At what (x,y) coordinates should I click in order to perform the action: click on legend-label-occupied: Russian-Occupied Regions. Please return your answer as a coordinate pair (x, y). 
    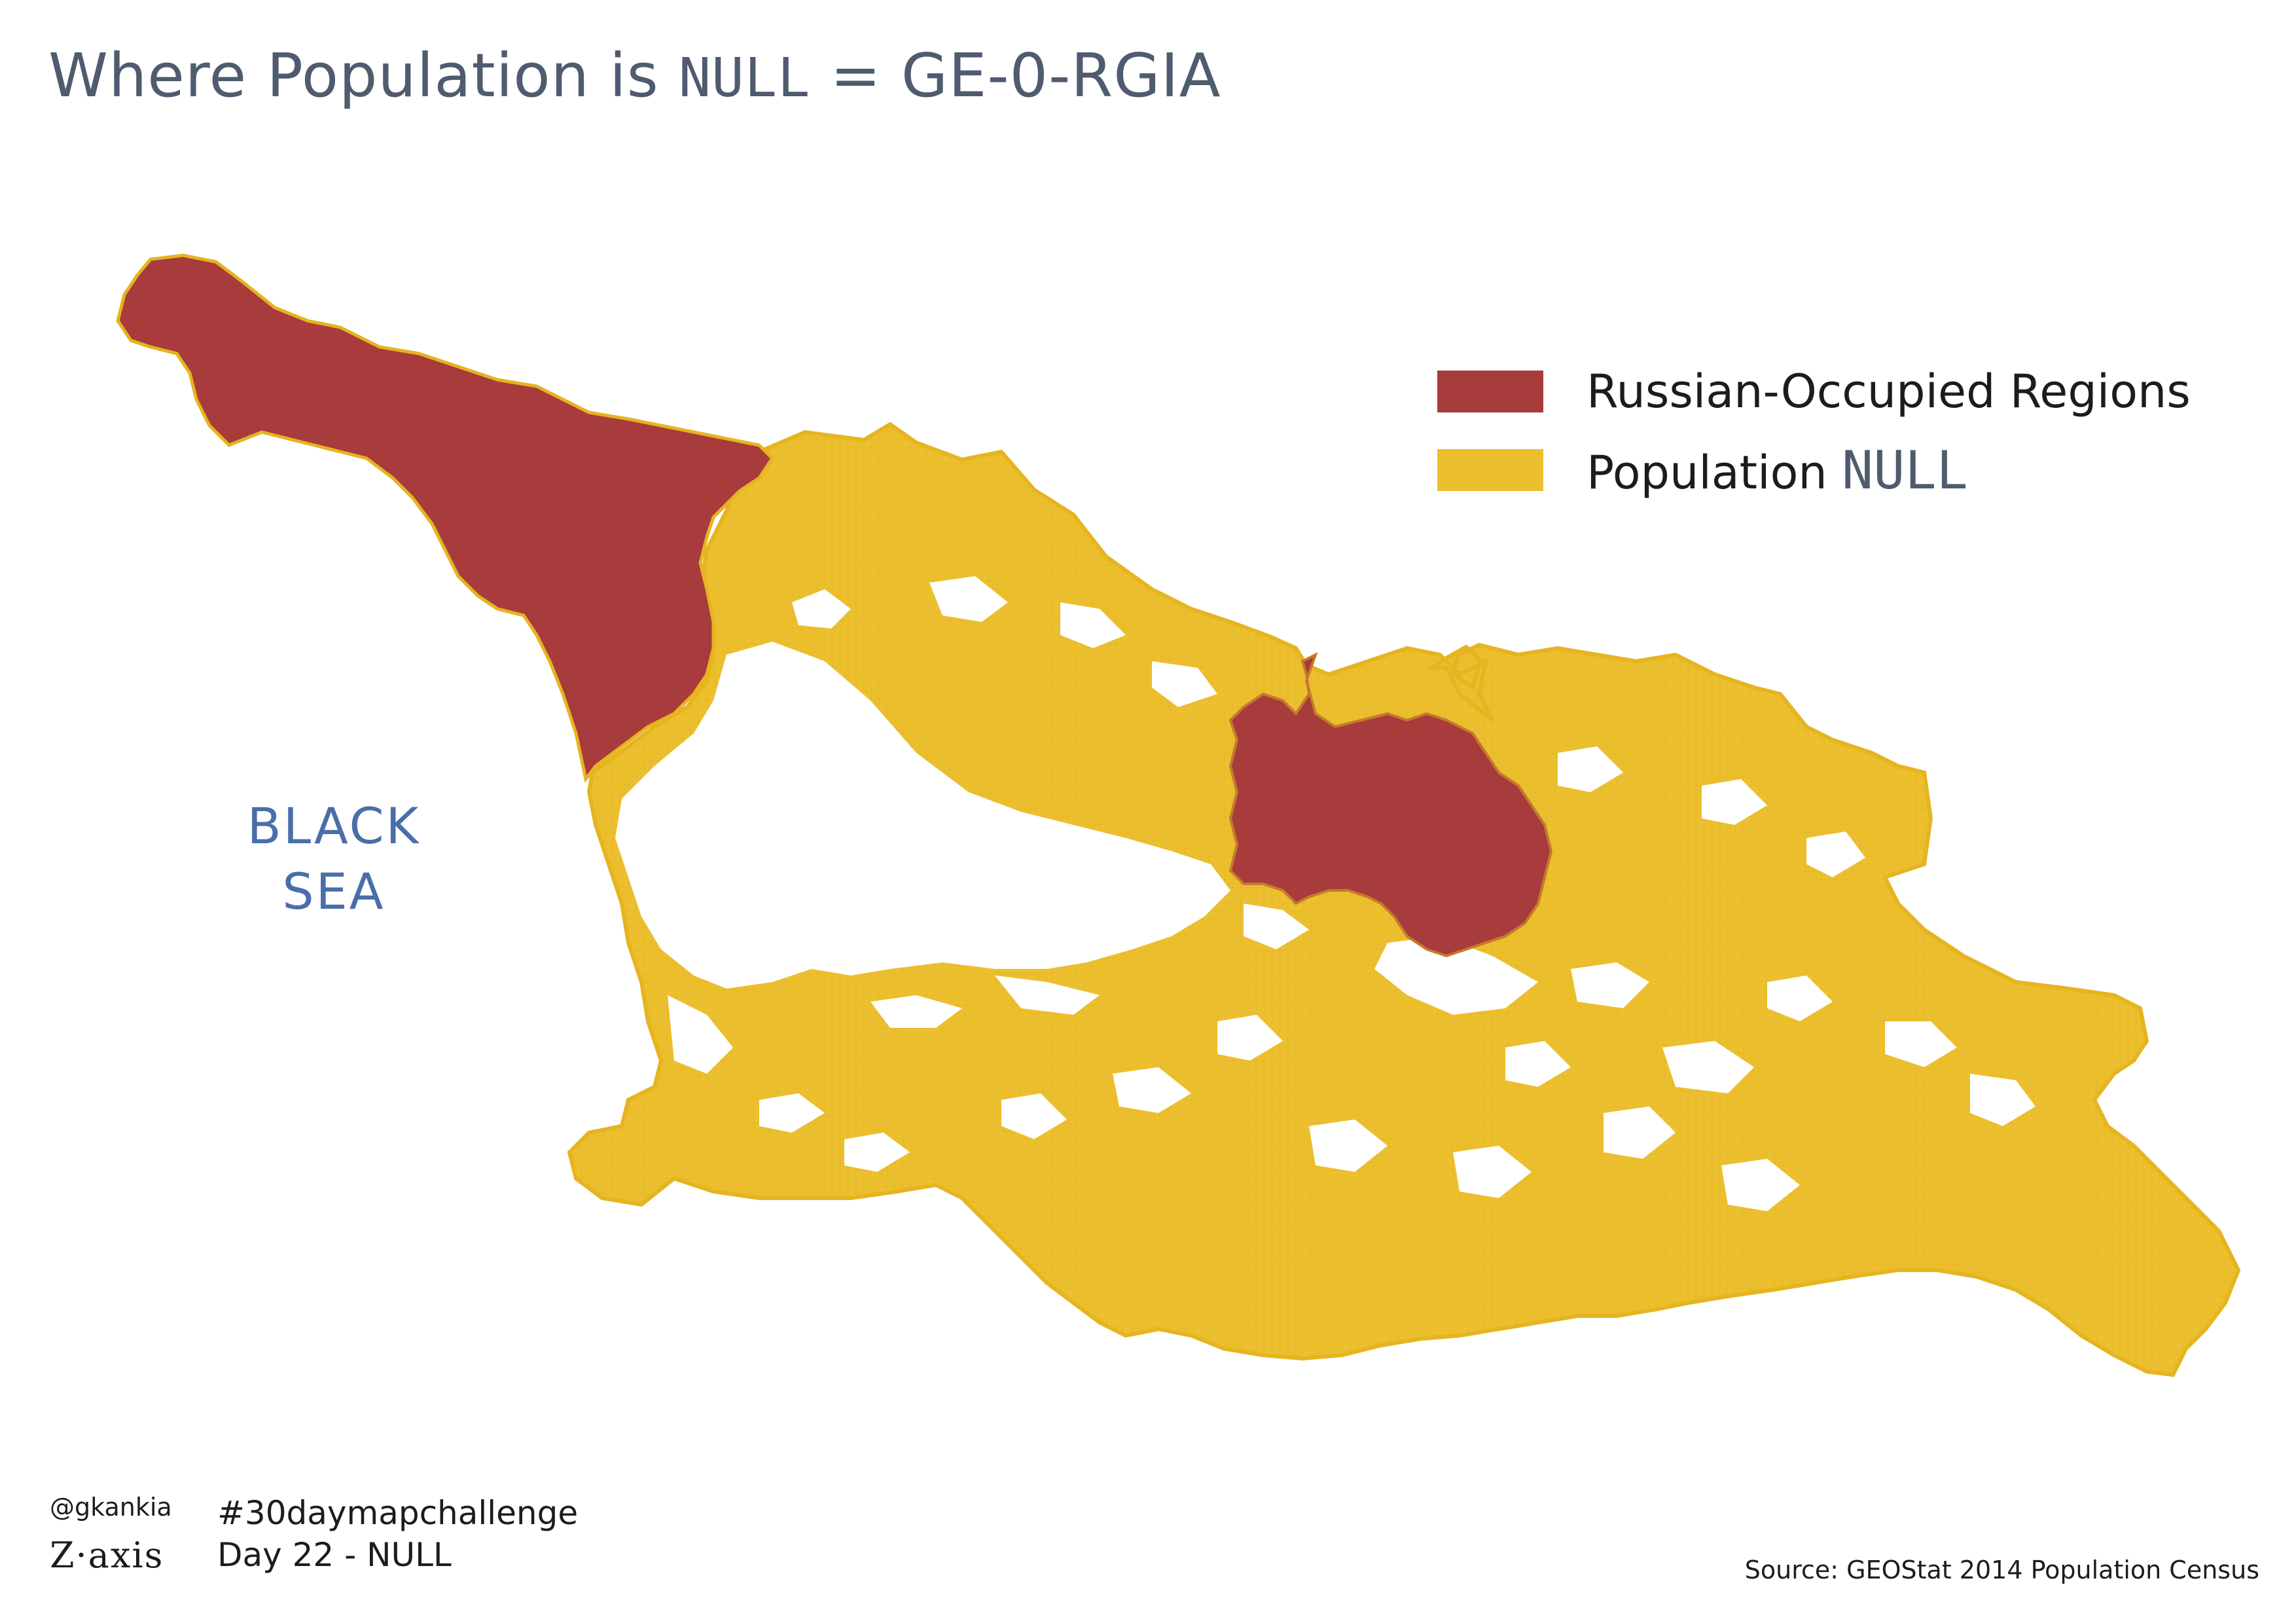
    Looking at the image, I should click on (1889, 391).